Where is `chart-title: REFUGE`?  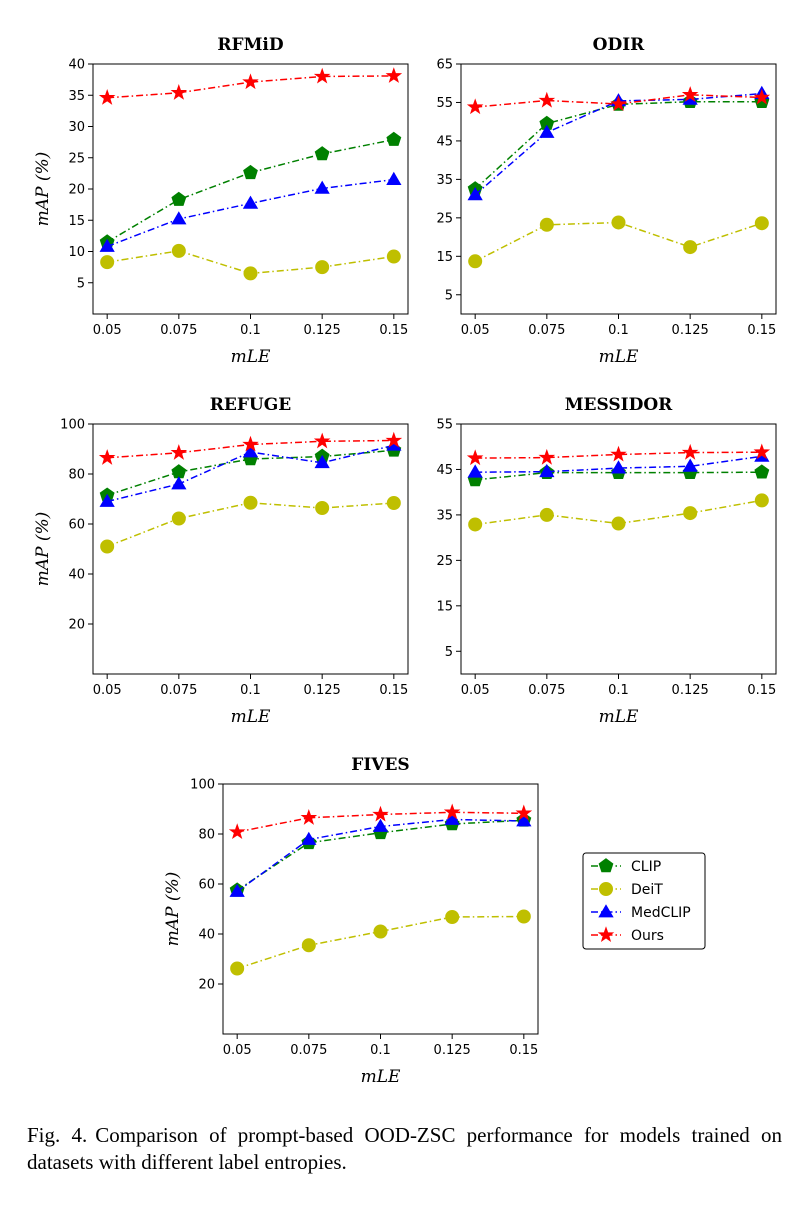
chart-title: REFUGE is located at coordinates (250, 405).